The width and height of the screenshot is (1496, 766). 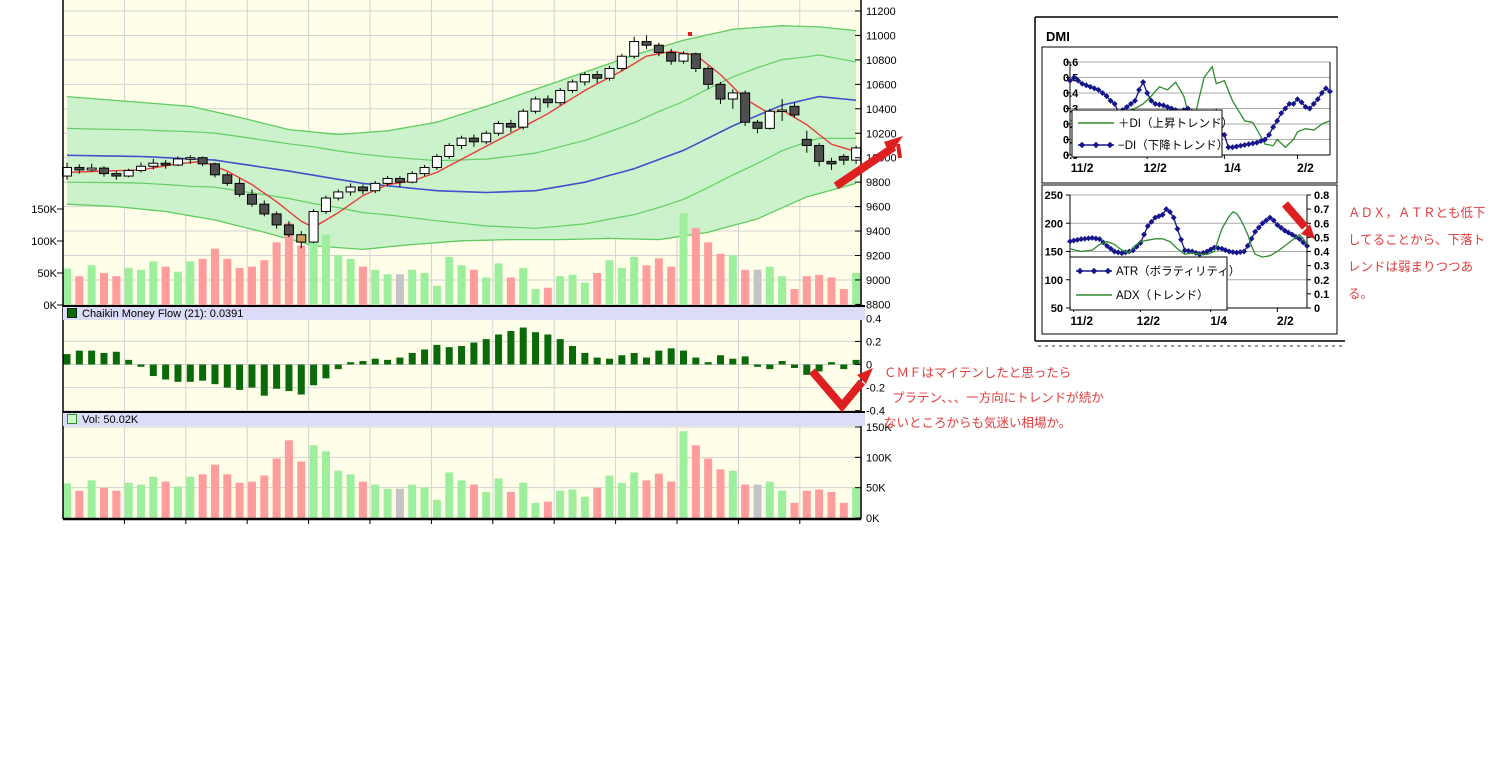 I want to click on cmf-annotation-line-1: ＣＭＦはマイテンしたと思ったら, so click(x=978, y=373).